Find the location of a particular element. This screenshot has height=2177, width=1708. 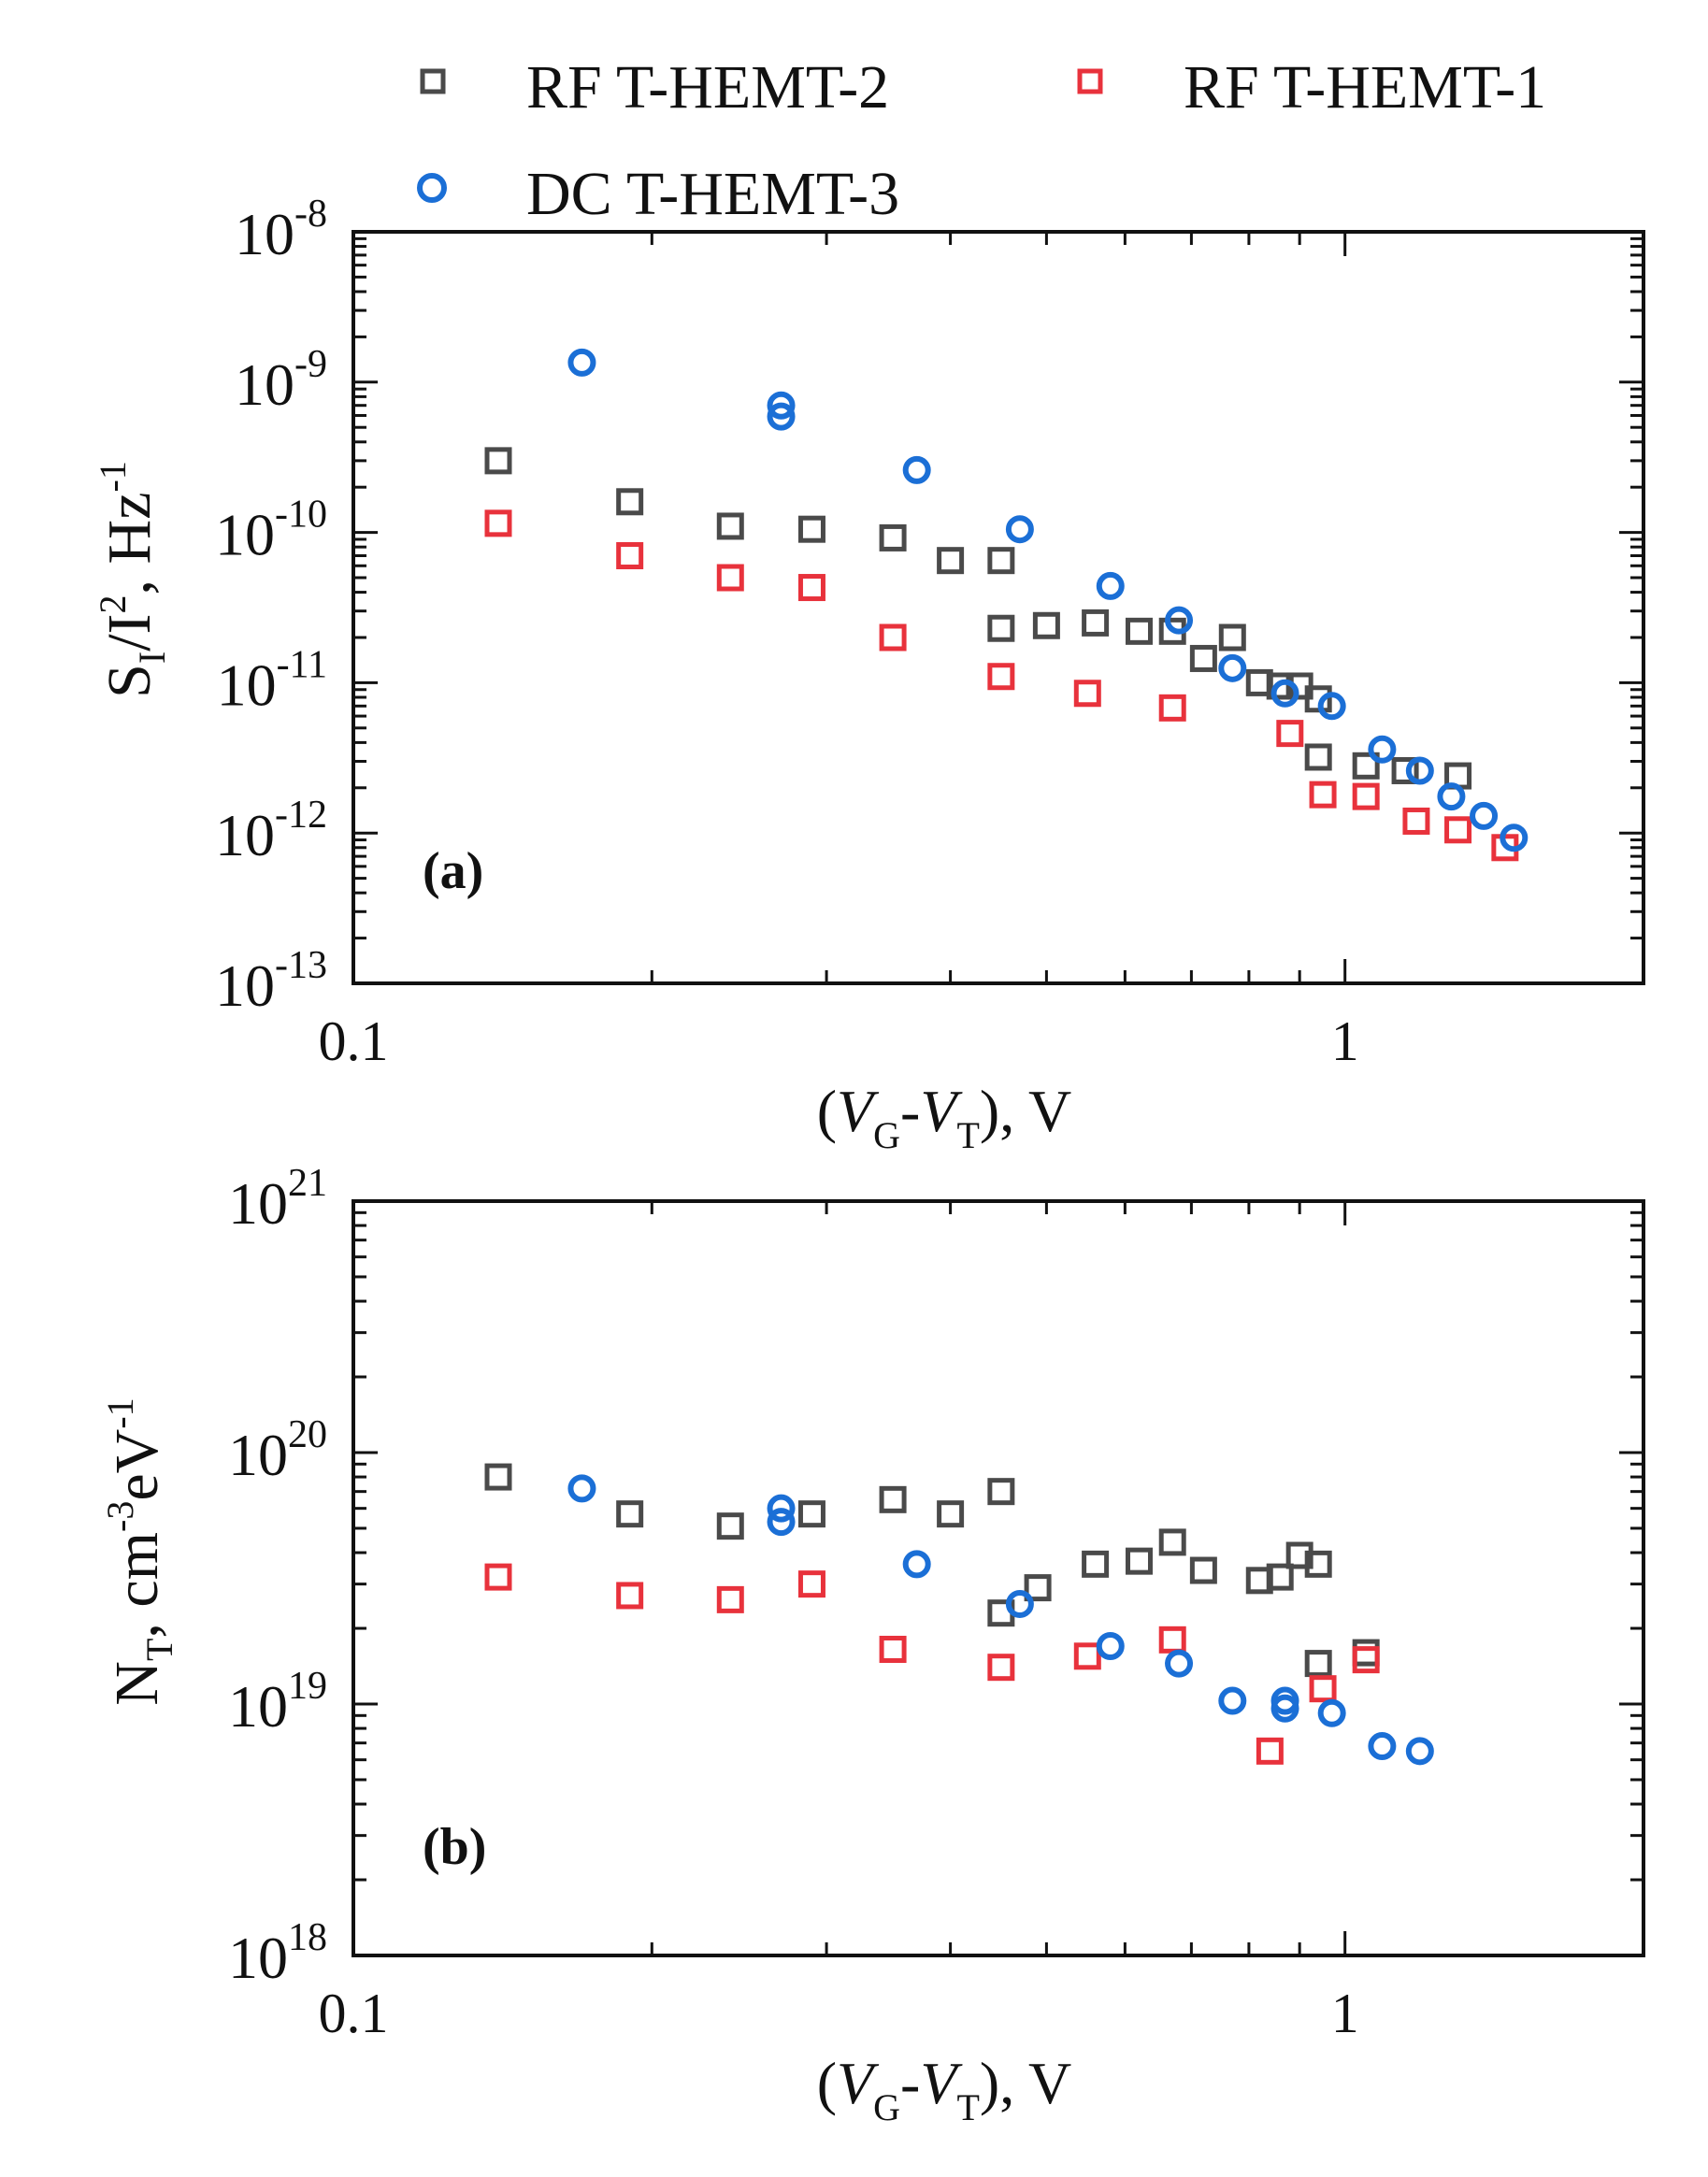

y-tick-label: 10⁻¹⁰ is located at coordinates (271, 531).